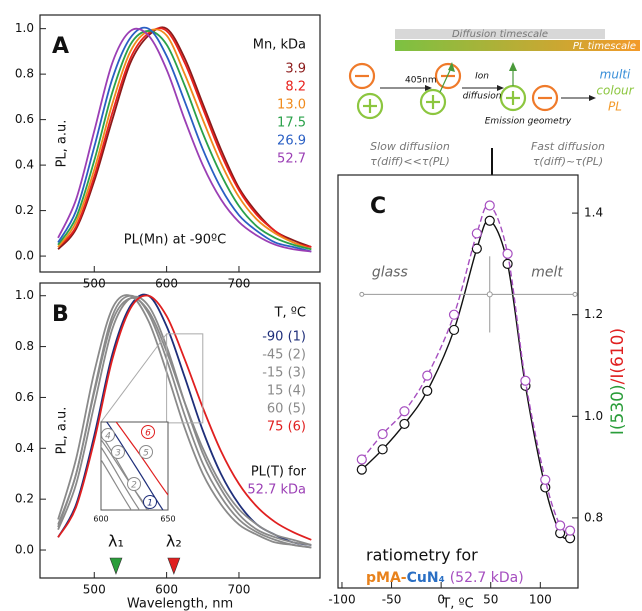 This screenshot has height=611, width=642. I want to click on ion-label: diffusion, so click(482, 97).